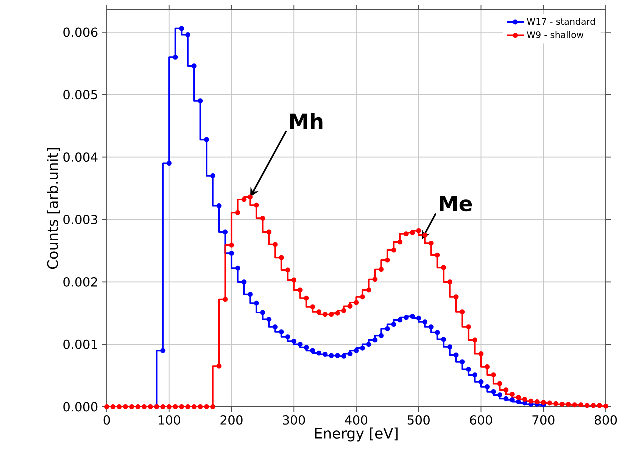 The width and height of the screenshot is (627, 462). What do you see at coordinates (81, 345) in the screenshot?
I see `y-tick-label: 0.001` at bounding box center [81, 345].